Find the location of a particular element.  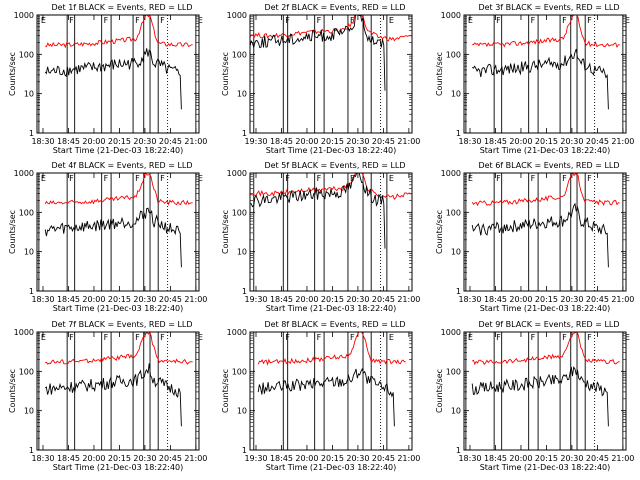

chart-title: Det 6f BLACK = Events, RED = LLD is located at coordinates (548, 165).